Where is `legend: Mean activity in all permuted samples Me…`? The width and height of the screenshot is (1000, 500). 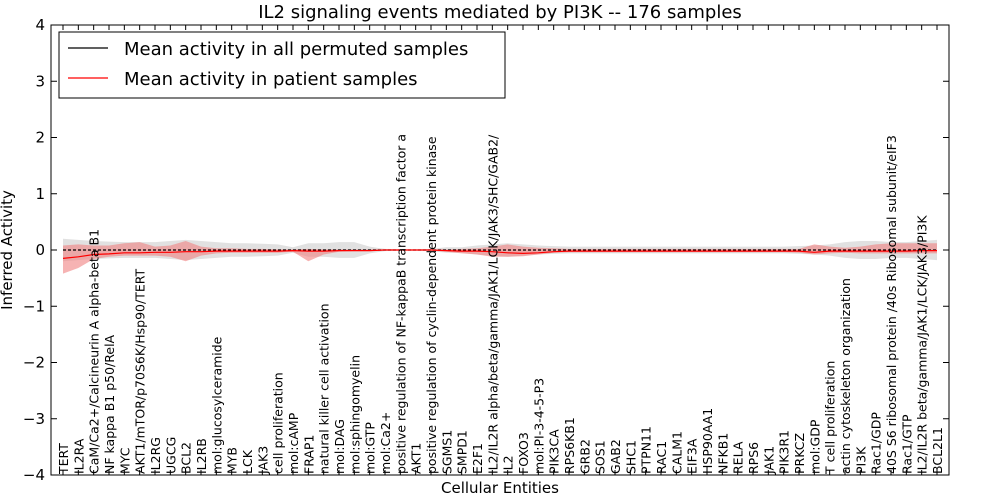
legend: Mean activity in all permuted samples Me… is located at coordinates (282, 65).